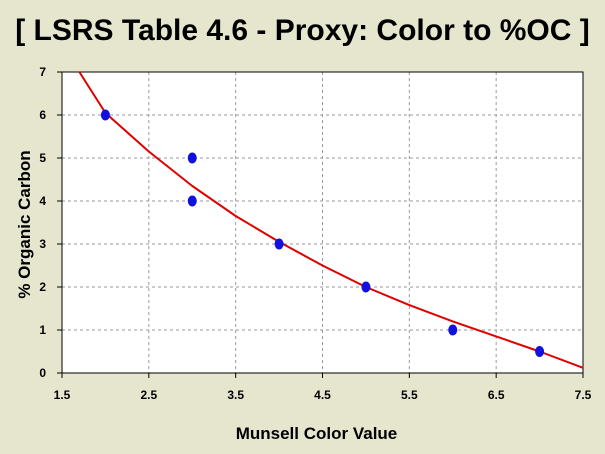 The image size is (605, 454). What do you see at coordinates (42, 330) in the screenshot?
I see `y-tick-label: 1` at bounding box center [42, 330].